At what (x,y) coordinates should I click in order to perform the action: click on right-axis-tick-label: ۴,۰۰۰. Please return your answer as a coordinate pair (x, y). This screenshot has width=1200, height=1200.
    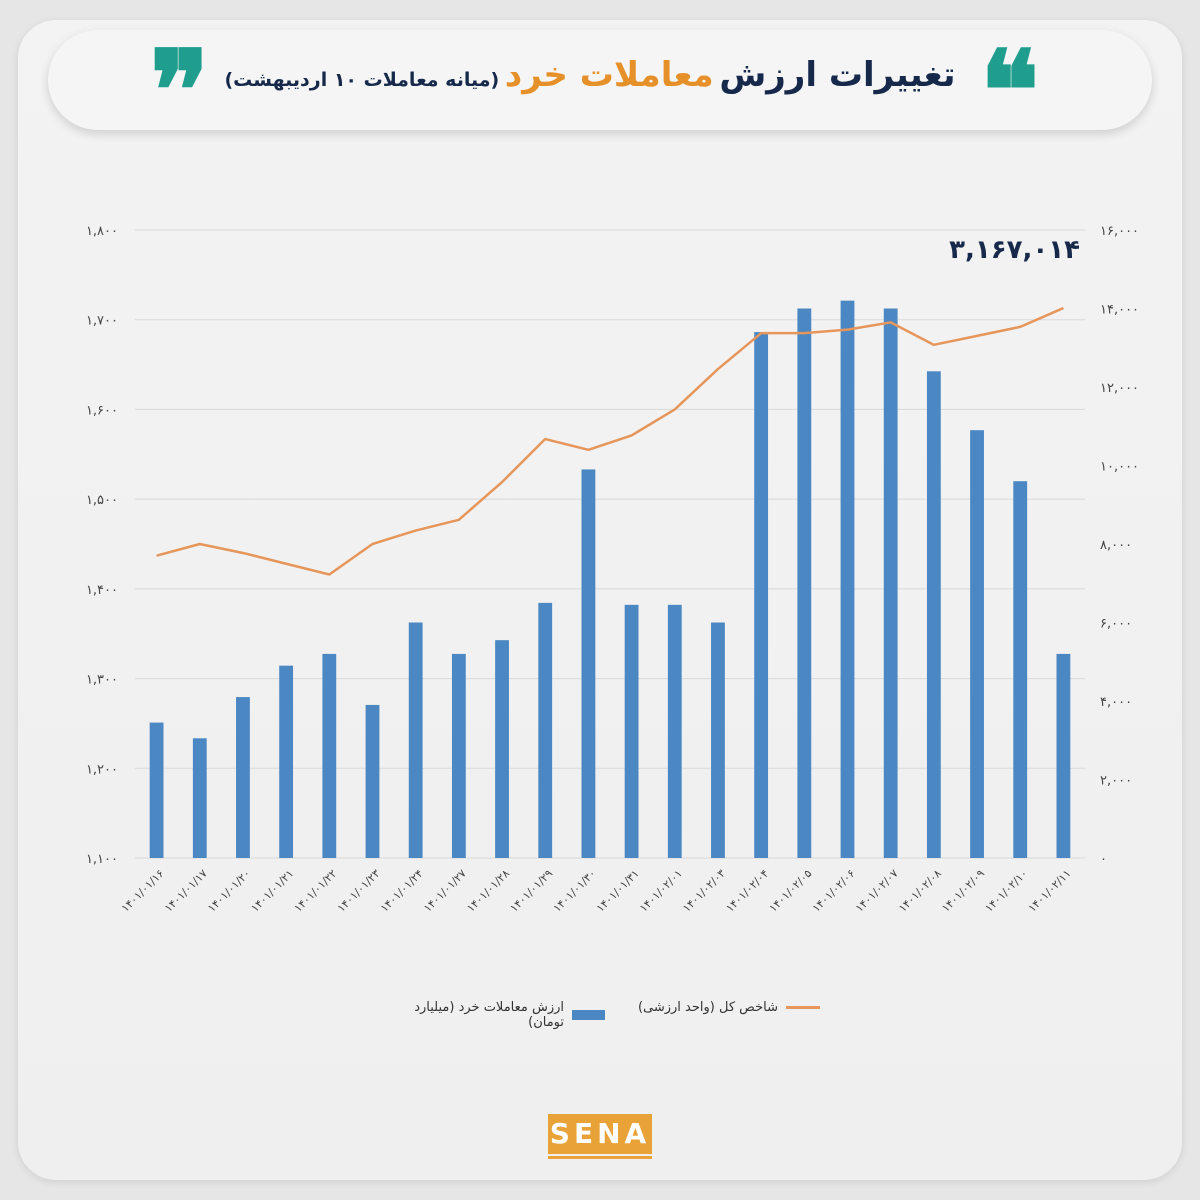
    Looking at the image, I should click on (1116, 702).